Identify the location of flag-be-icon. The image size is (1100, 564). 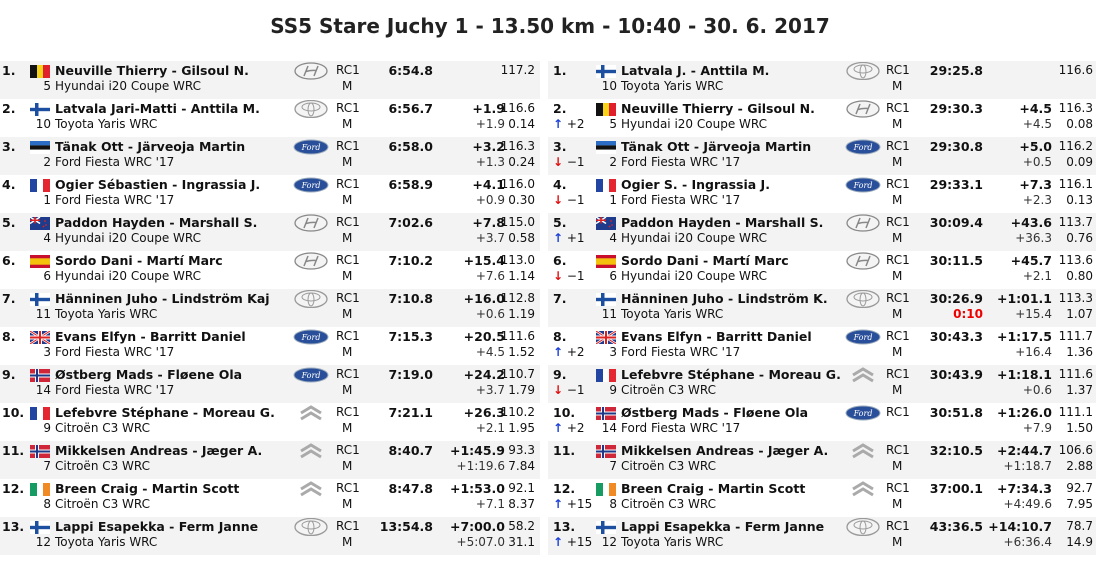
(606, 109).